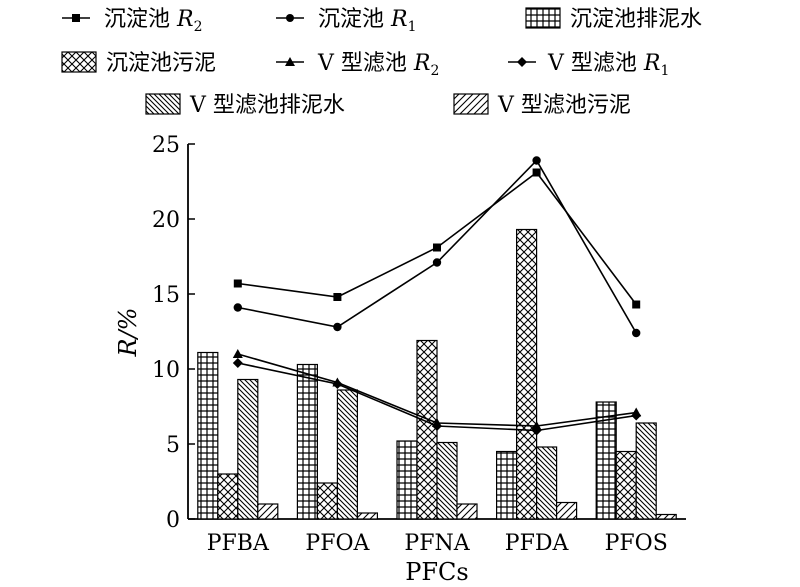 The image size is (800, 587). What do you see at coordinates (636, 19) in the screenshot?
I see `legend-label-bar-1: 沉淀池排泥水` at bounding box center [636, 19].